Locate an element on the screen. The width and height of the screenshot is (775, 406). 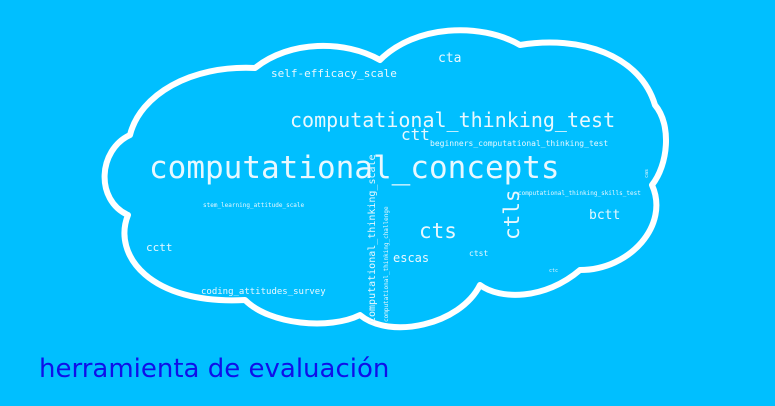
word-stem-learning-attitude-scale: stem_learning_attitude_scale is located at coordinates (254, 205).